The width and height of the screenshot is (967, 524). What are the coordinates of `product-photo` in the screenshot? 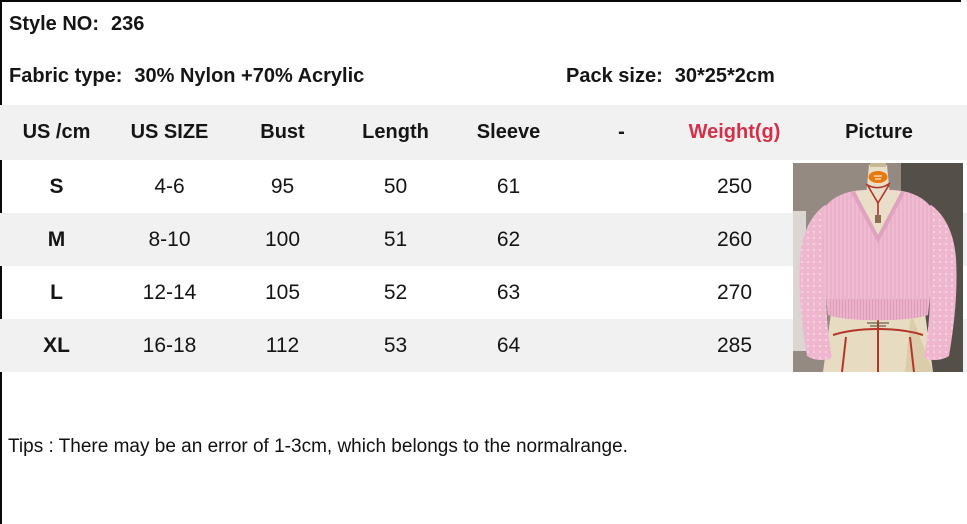 It's located at (878, 267).